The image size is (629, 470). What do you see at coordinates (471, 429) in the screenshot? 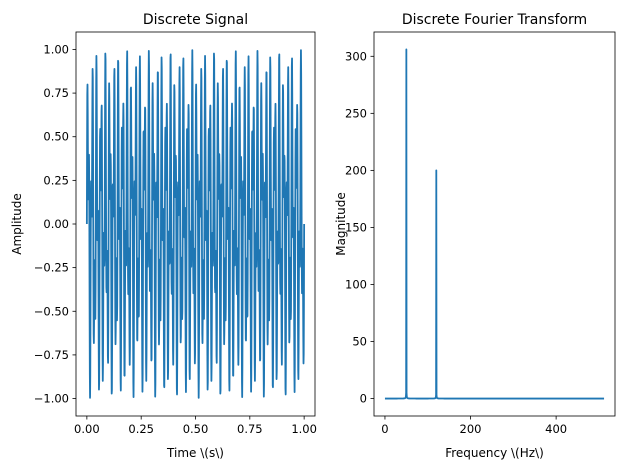
I see `dft-x-tick-label: 200` at bounding box center [471, 429].